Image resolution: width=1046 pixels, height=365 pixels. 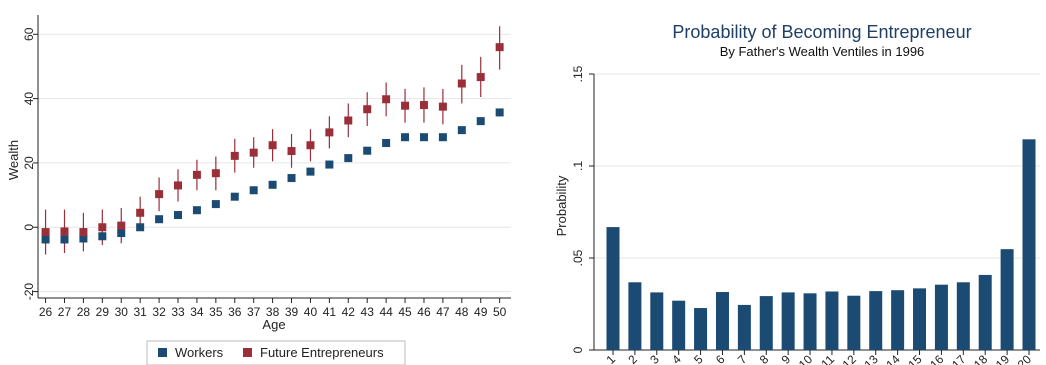 What do you see at coordinates (561, 205) in the screenshot?
I see `right-y-axis-label: Probability` at bounding box center [561, 205].